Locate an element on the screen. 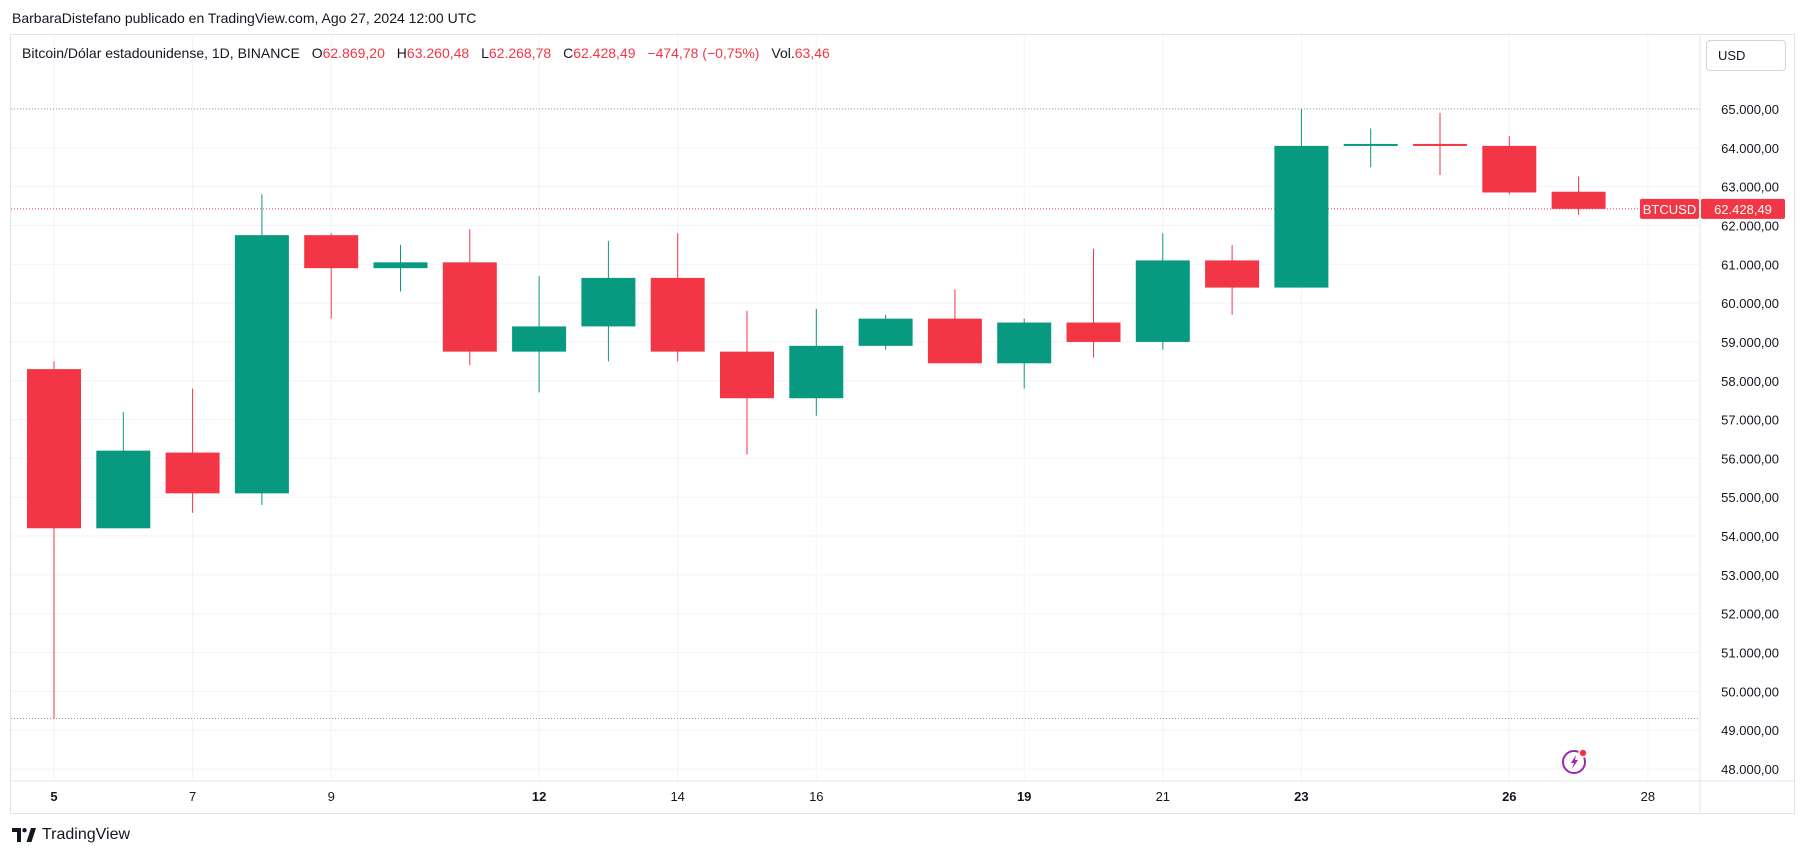 This screenshot has height=858, width=1805. tradingview-logo: TradingView is located at coordinates (71, 835).